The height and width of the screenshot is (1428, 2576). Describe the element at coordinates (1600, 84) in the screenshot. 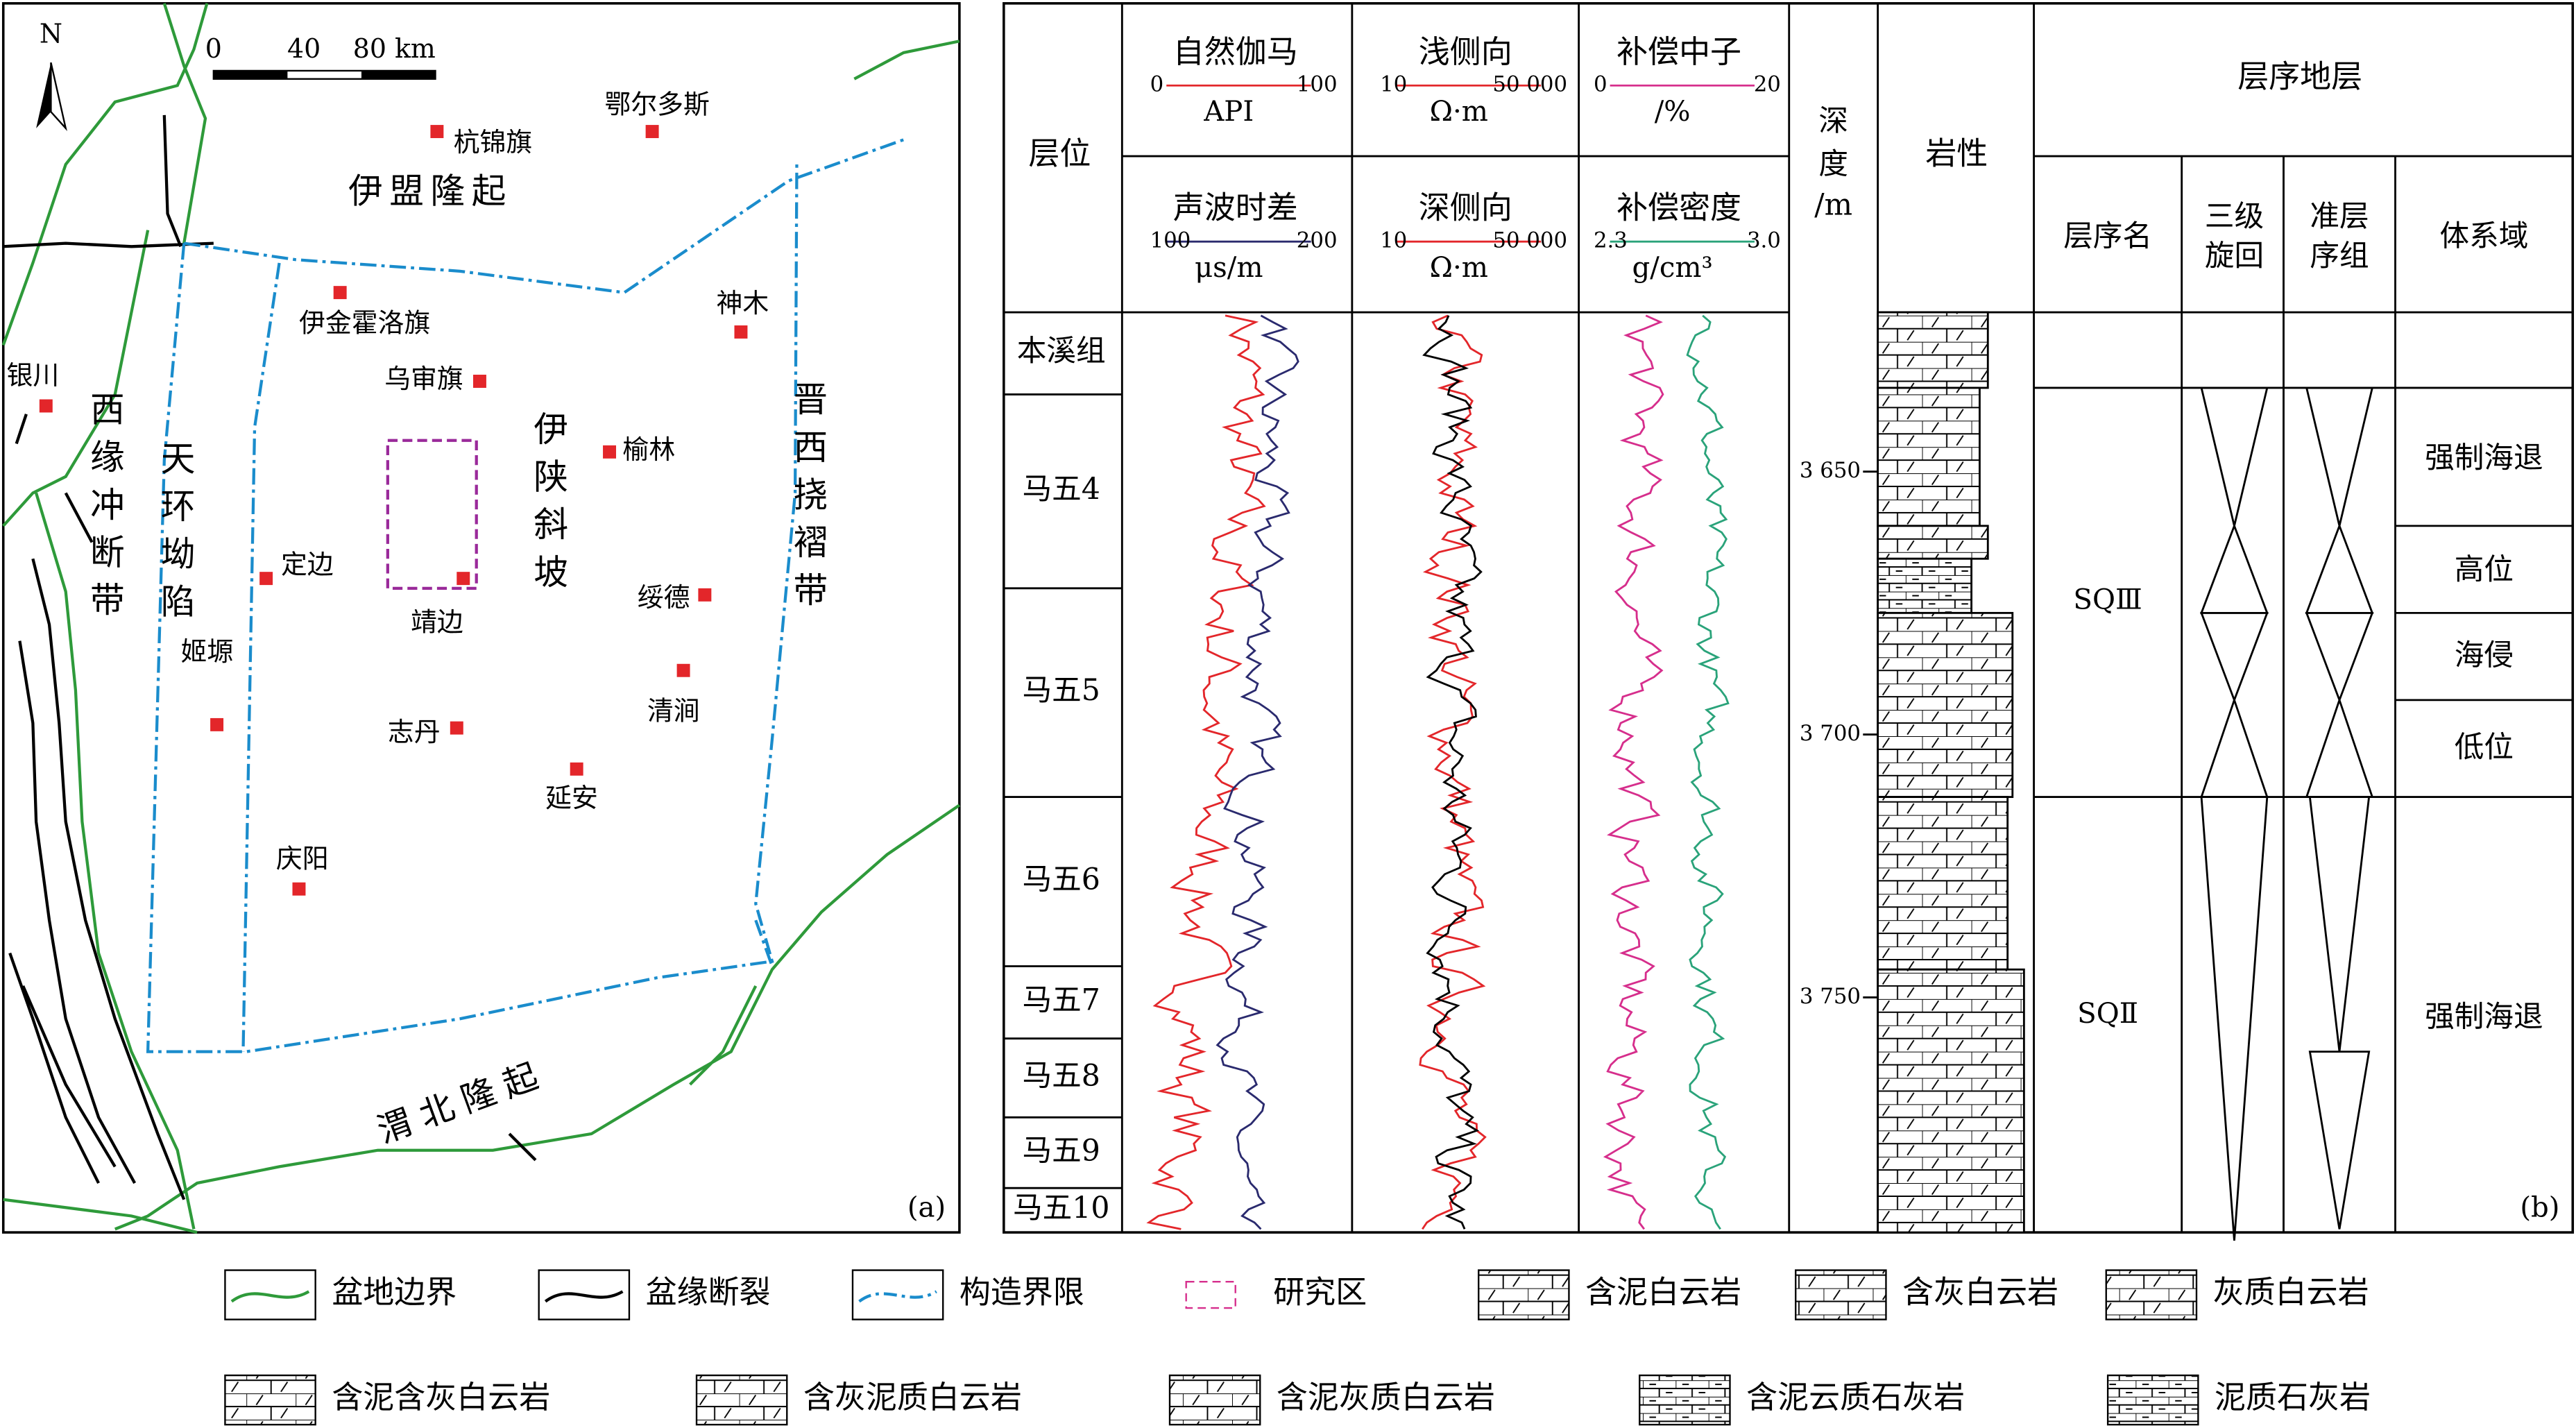

I see `curve-min: 0` at that location.